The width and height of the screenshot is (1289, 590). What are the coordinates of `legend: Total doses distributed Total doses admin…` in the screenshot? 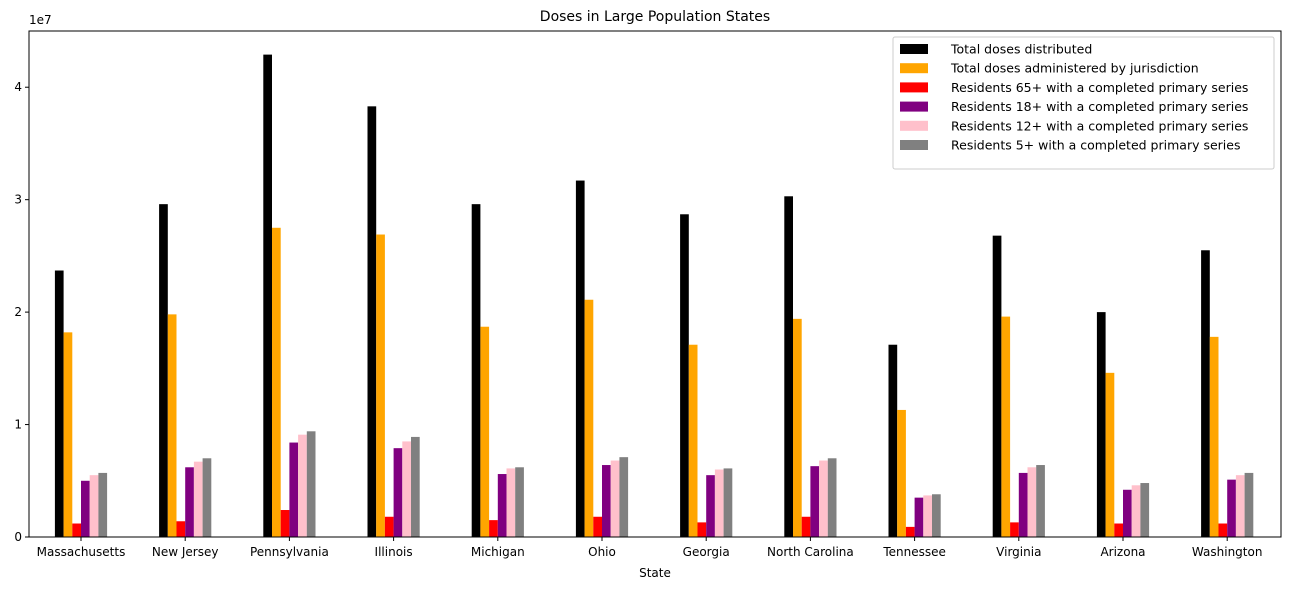 It's located at (1083, 103).